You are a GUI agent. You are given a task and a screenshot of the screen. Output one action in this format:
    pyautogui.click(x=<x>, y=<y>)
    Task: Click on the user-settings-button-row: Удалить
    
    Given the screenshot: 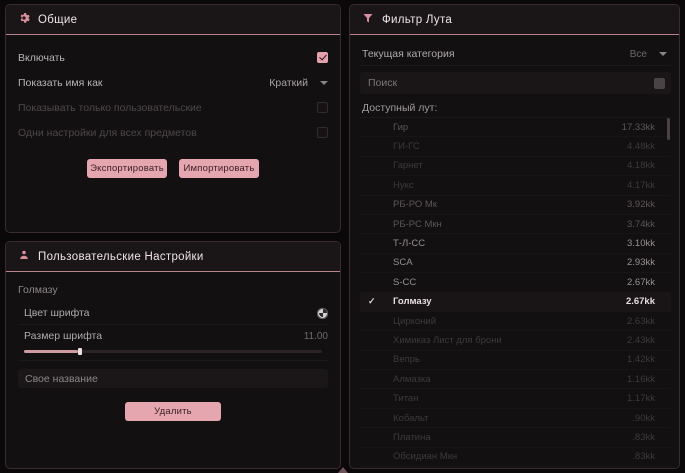 What is the action you would take?
    pyautogui.click(x=173, y=411)
    